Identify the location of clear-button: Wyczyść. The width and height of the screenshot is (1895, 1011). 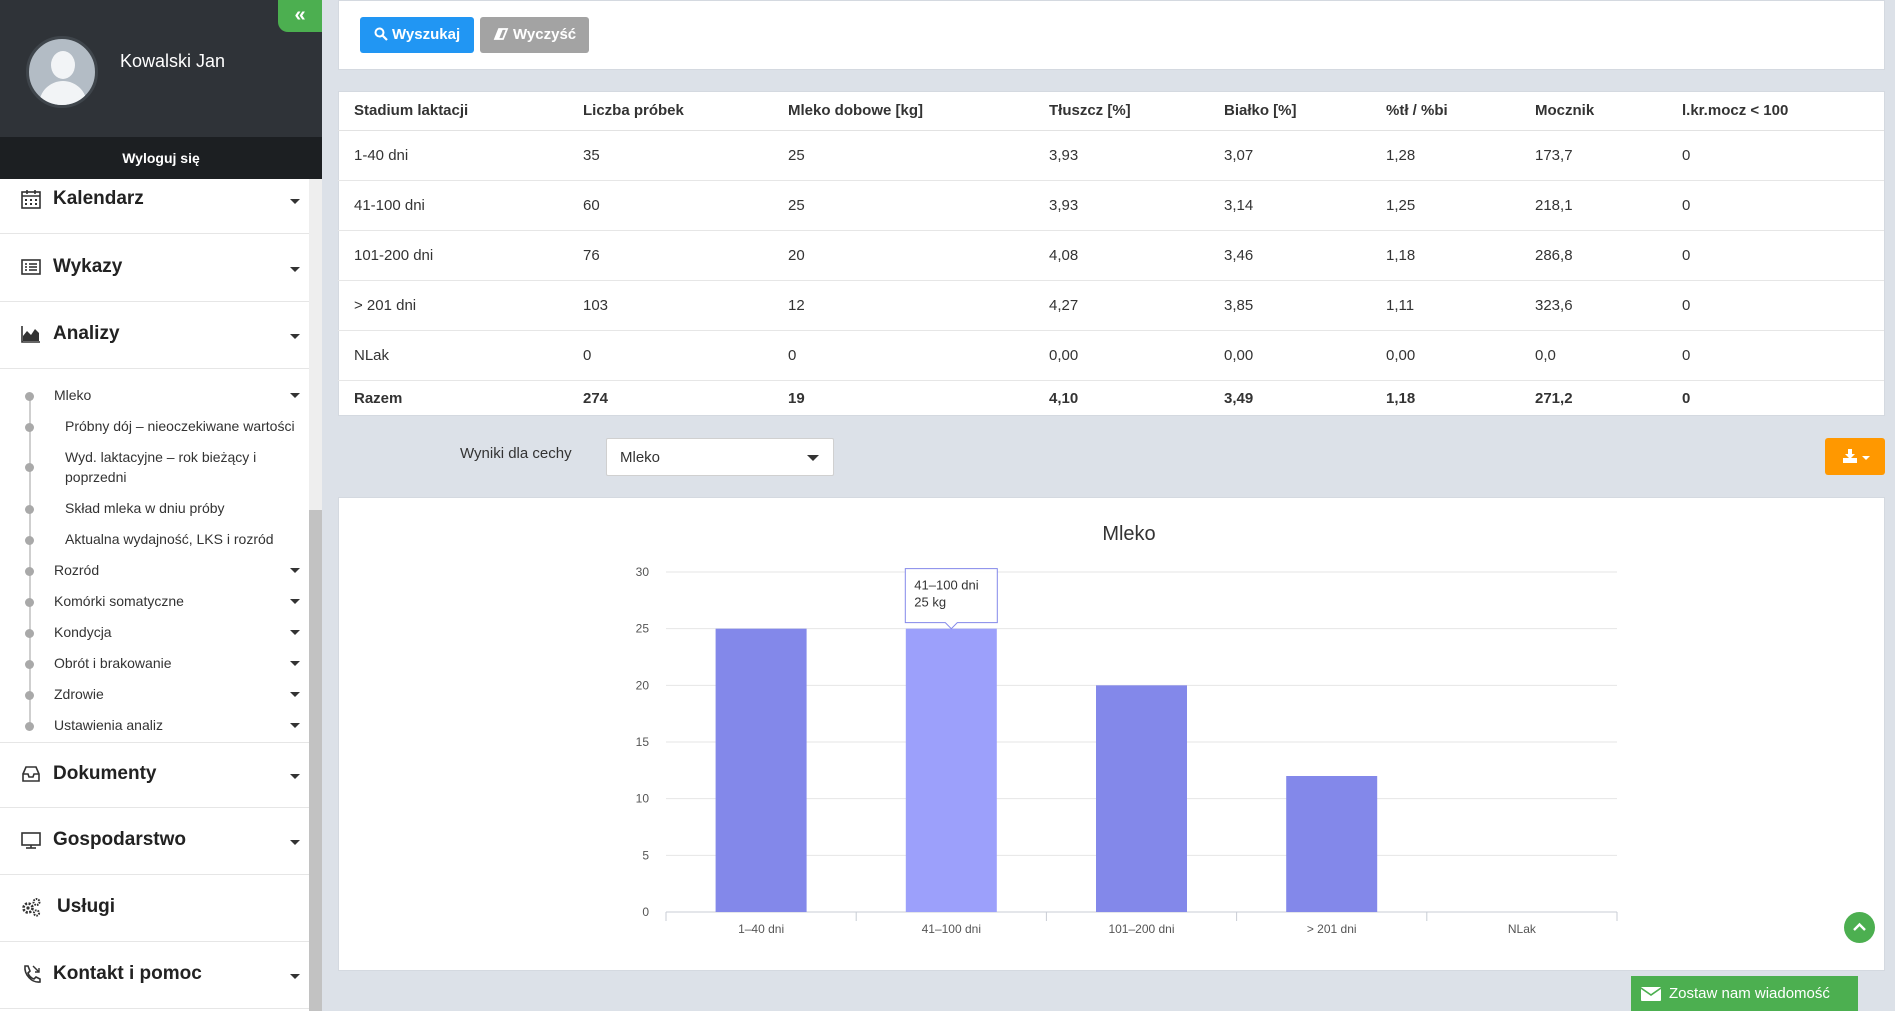
(534, 35).